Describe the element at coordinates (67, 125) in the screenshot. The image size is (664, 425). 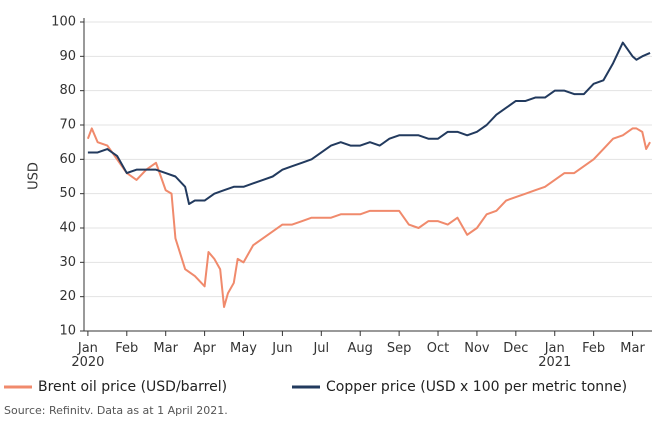
I see `y-tick-label: 70` at that location.